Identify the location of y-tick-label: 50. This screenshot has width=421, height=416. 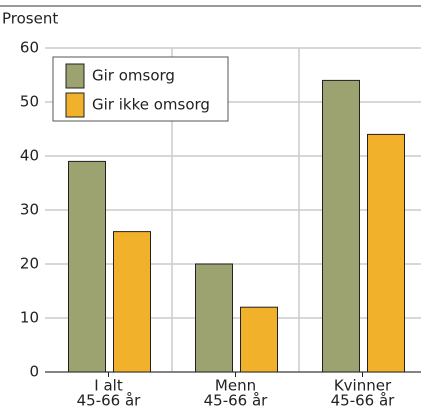
(29, 102).